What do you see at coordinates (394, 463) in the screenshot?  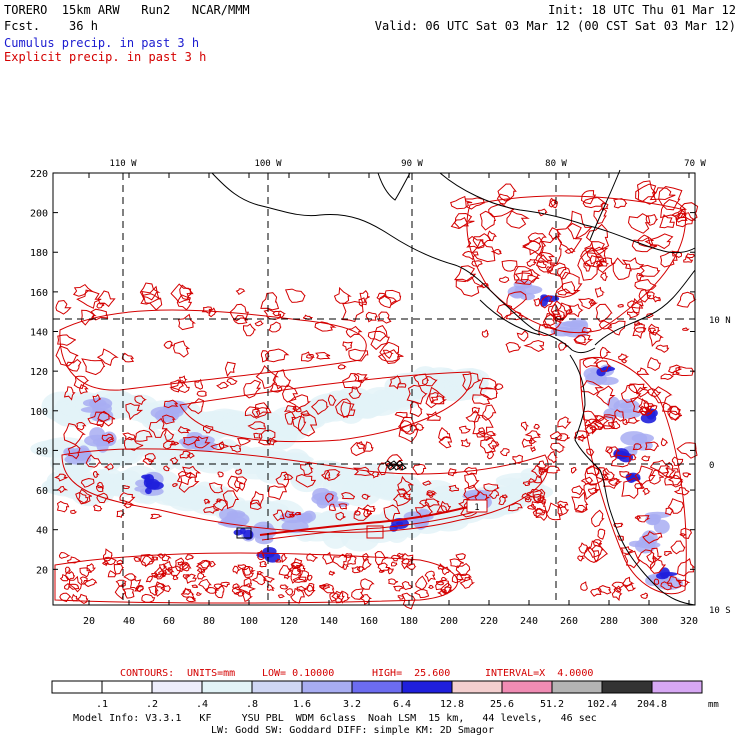 I see `island-outline` at bounding box center [394, 463].